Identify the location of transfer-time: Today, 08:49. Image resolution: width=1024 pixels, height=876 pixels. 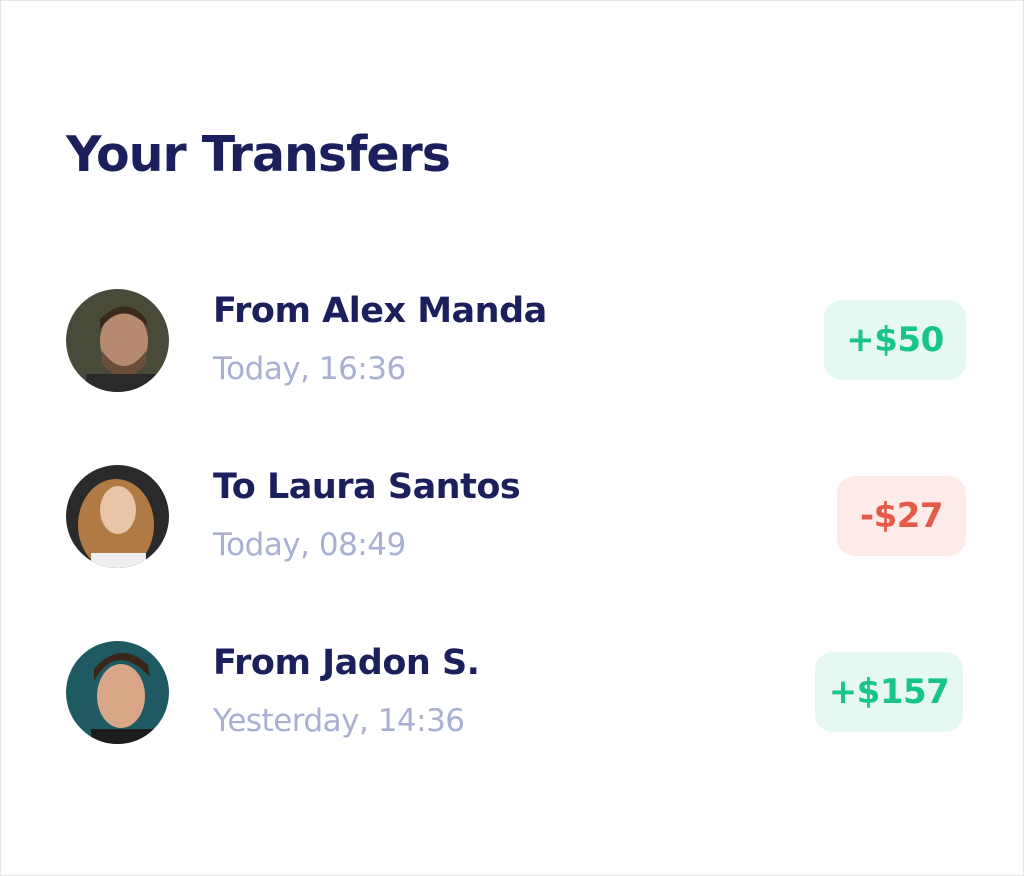
(309, 545).